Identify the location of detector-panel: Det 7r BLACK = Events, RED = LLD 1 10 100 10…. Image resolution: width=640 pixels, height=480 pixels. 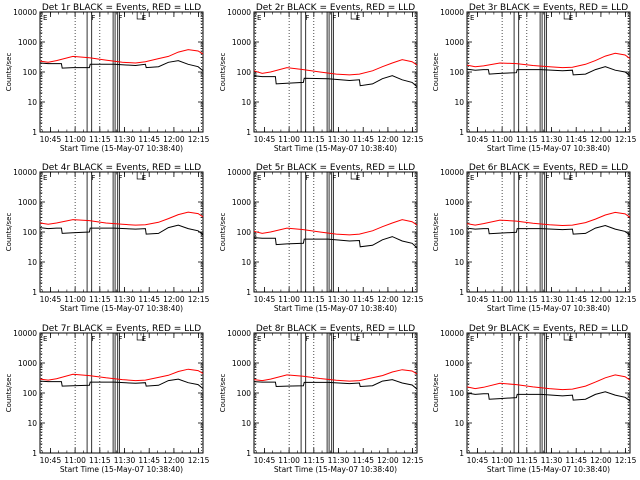
(107, 399).